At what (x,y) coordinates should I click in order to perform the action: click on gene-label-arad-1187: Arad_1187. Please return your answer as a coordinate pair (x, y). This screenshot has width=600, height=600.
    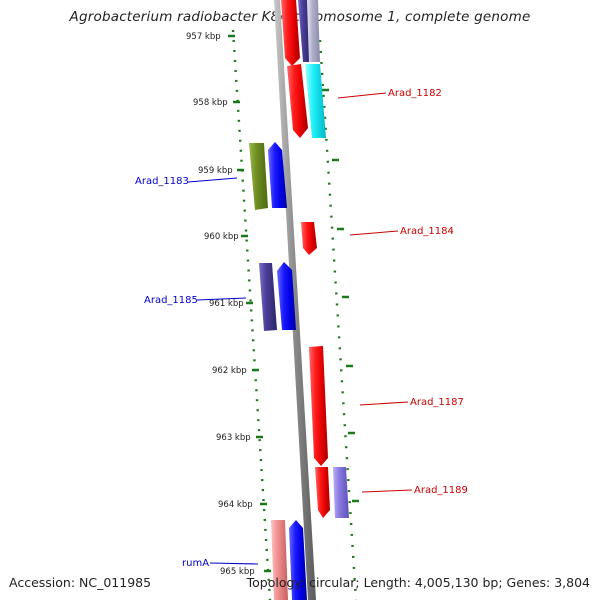
    Looking at the image, I should click on (437, 402).